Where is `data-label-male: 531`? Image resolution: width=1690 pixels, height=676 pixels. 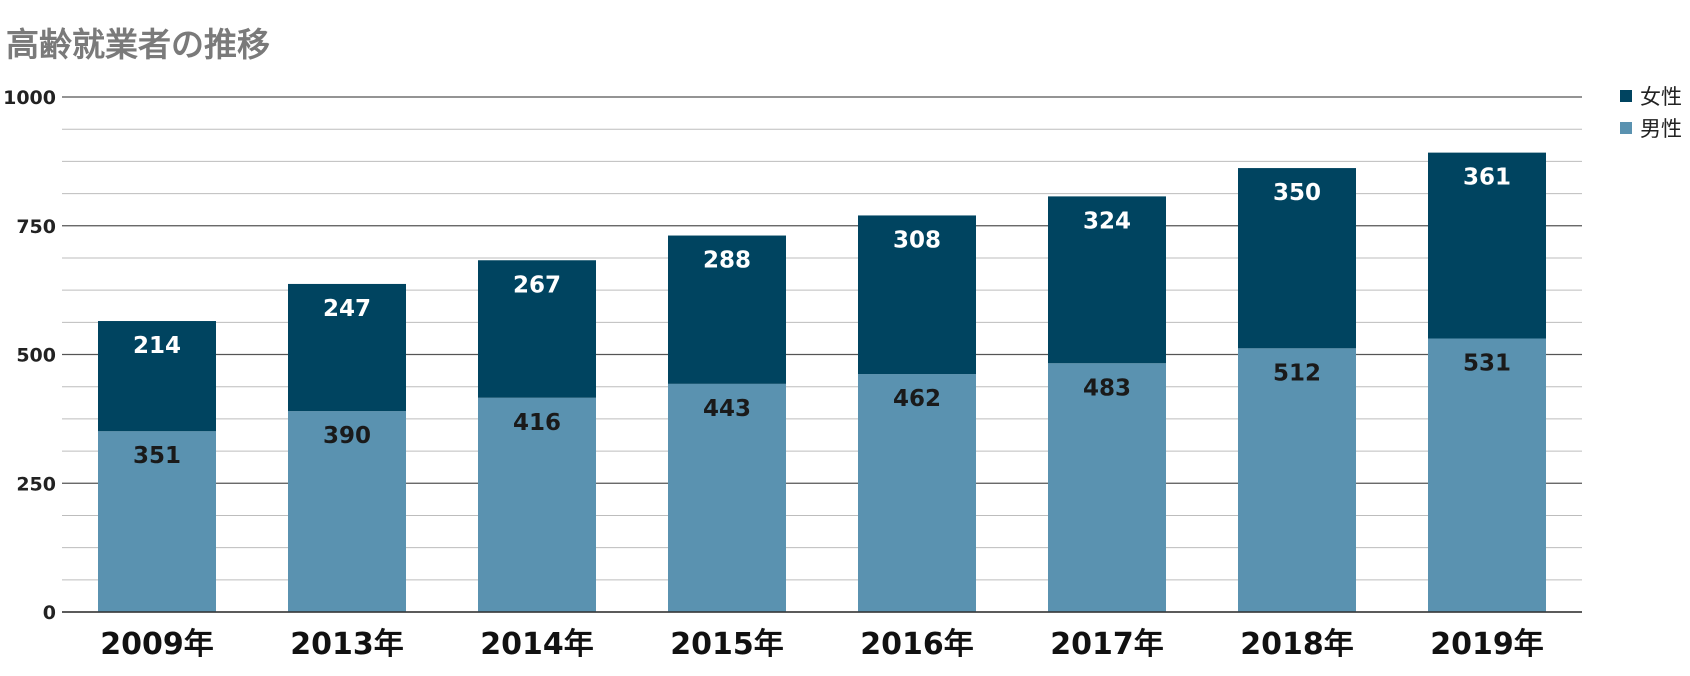 data-label-male: 531 is located at coordinates (1487, 364).